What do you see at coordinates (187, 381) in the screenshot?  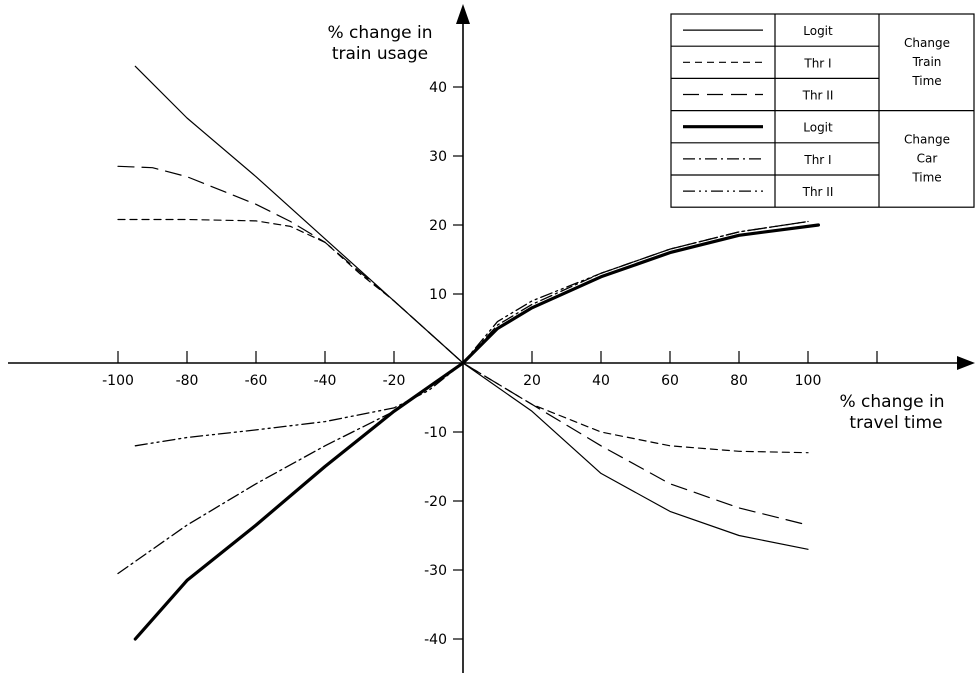 I see `x-tick-label: -80` at bounding box center [187, 381].